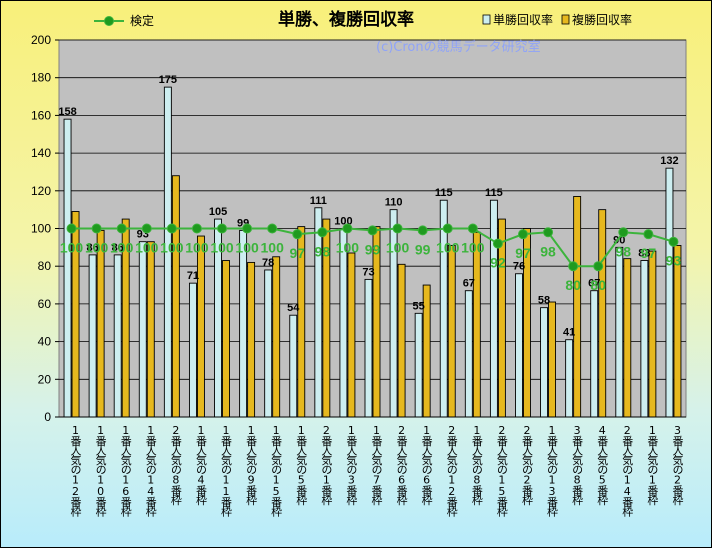 This screenshot has width=712, height=548. I want to click on x-tick-label: 1番人気の16番枠, so click(125, 471).